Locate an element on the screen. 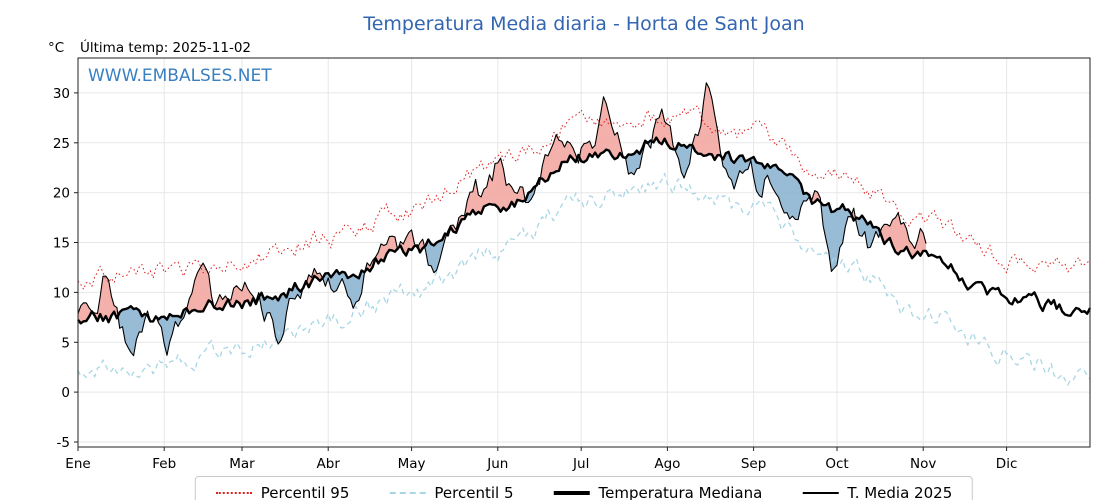 The height and width of the screenshot is (500, 1120). watermark: WWW.EMBALSES.NET is located at coordinates (180, 76).